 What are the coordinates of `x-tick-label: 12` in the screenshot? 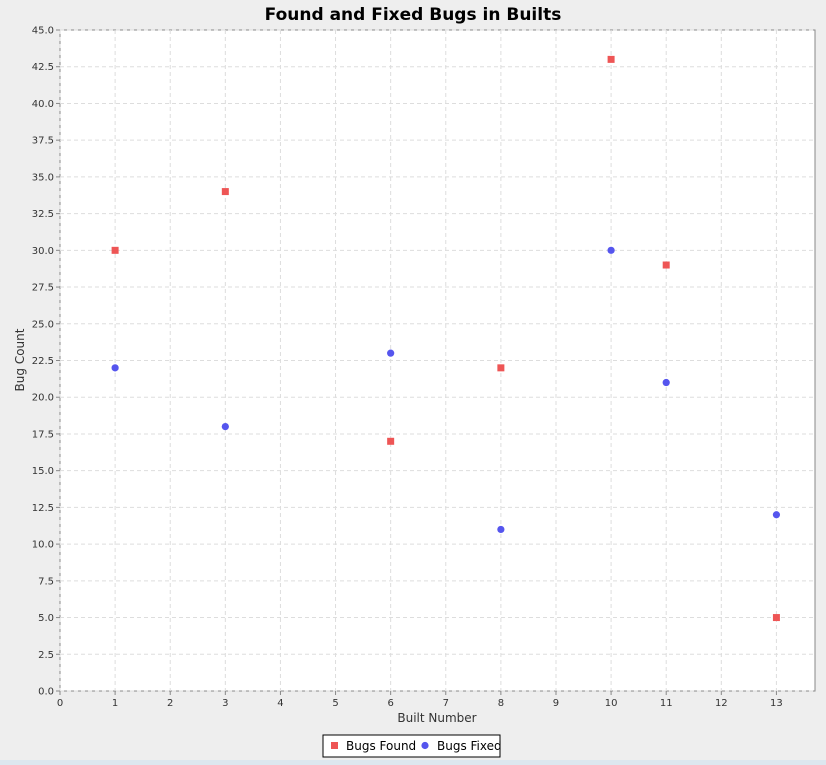 It's located at (721, 703).